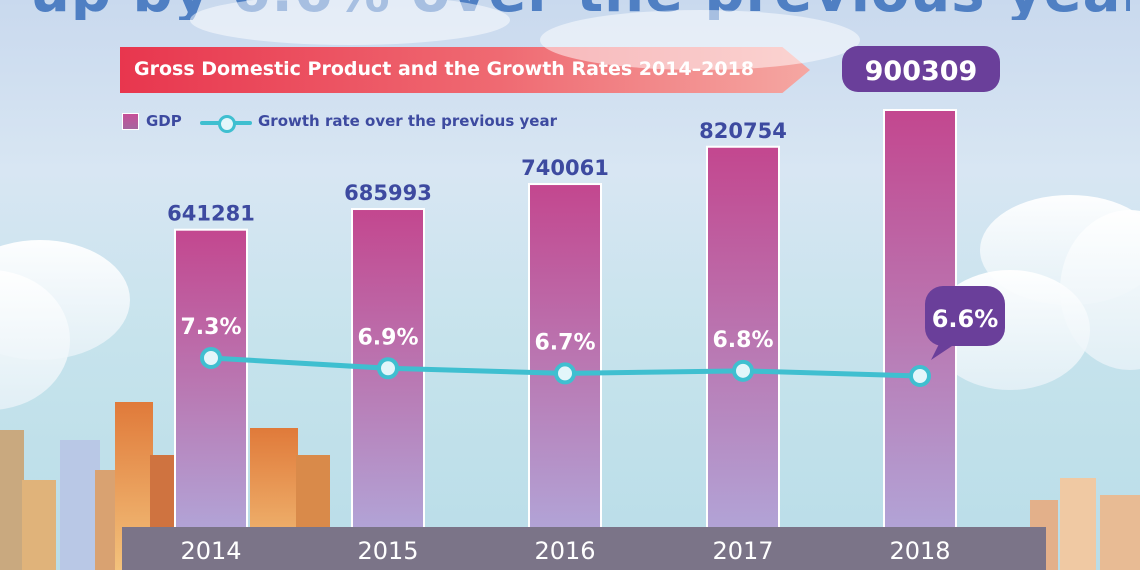 The width and height of the screenshot is (1140, 570). Describe the element at coordinates (227, 124) in the screenshot. I see `legend-growth-marker` at that location.